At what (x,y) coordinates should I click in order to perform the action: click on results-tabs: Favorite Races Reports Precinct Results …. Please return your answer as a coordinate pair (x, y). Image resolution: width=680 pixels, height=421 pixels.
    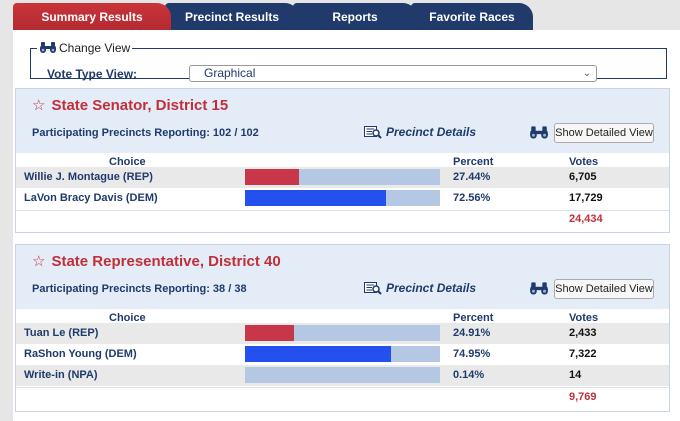
    Looking at the image, I should click on (273, 17).